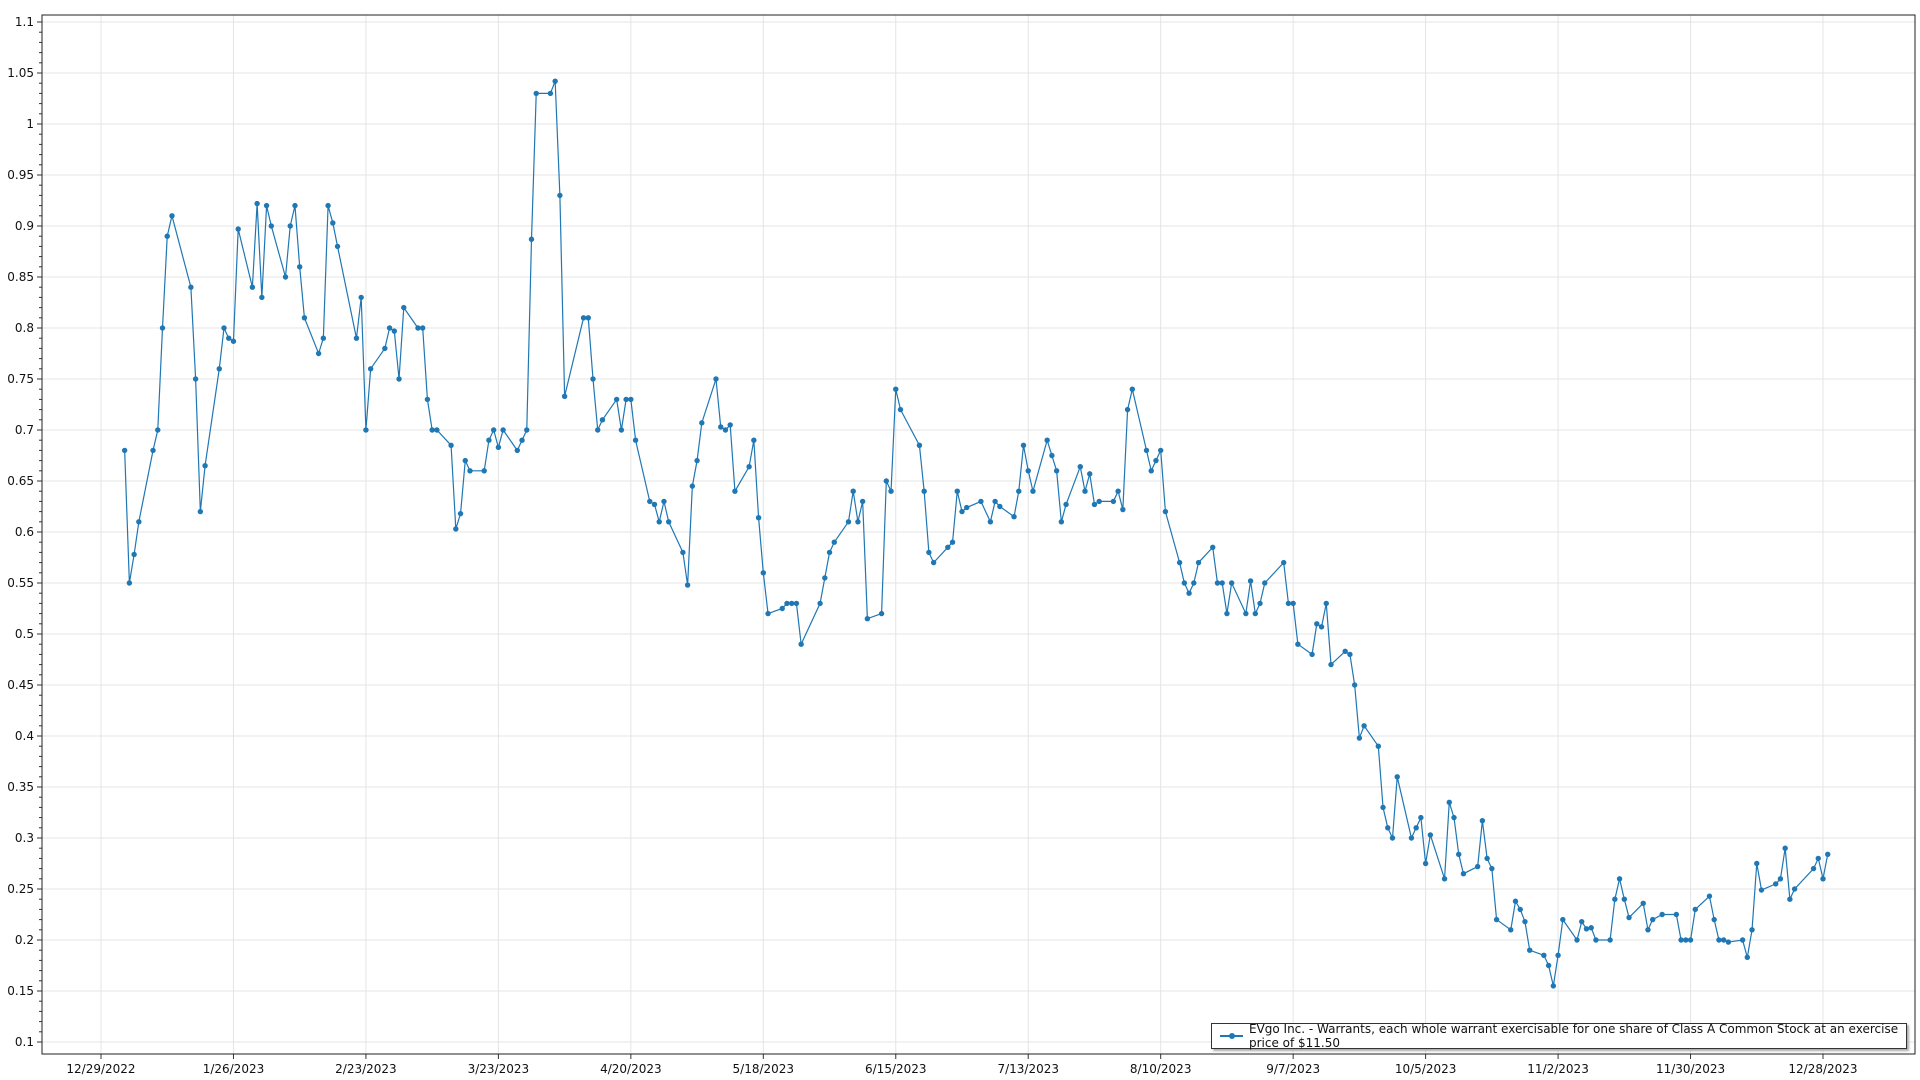 The image size is (1920, 1080). I want to click on x-tick-label: 10/5/2023, so click(1426, 1069).